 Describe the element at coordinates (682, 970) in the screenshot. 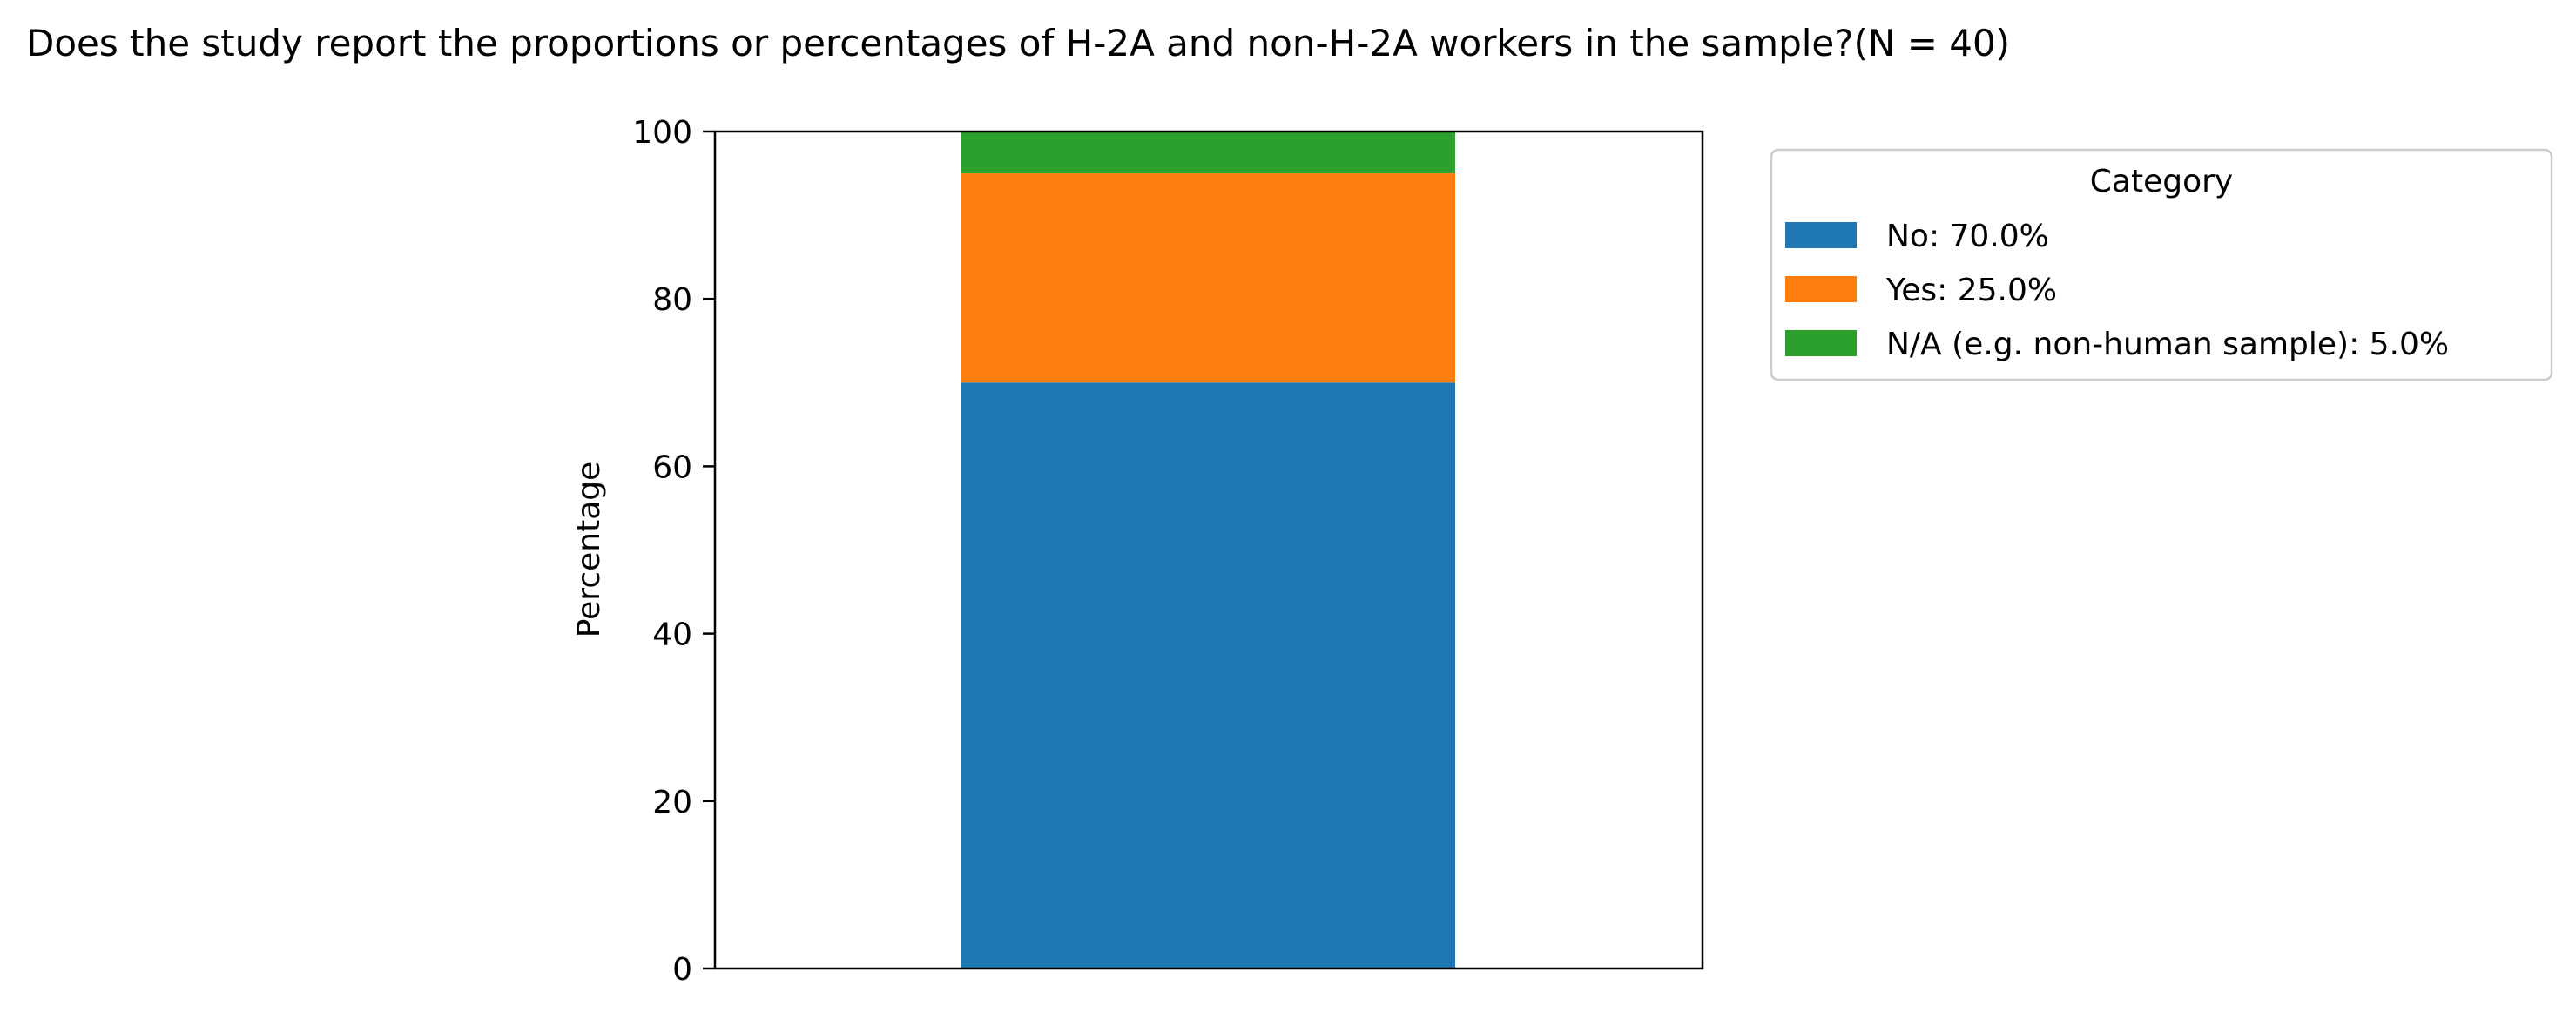

I see `y-tick-label-0: 0` at that location.